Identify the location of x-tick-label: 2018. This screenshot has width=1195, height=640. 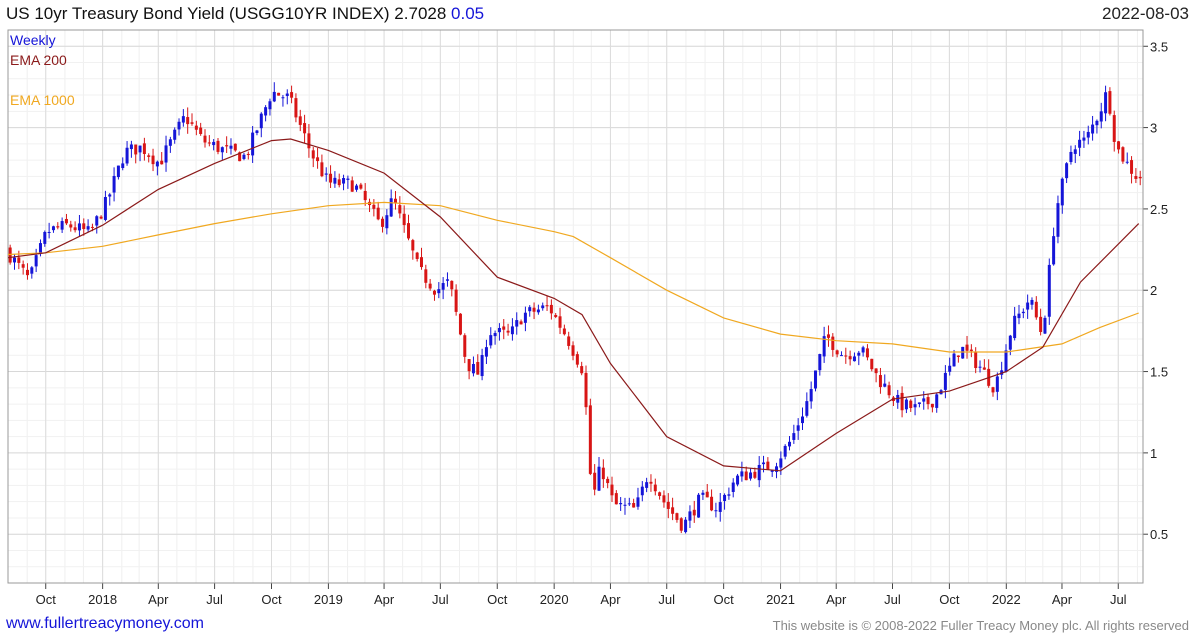
(102, 599).